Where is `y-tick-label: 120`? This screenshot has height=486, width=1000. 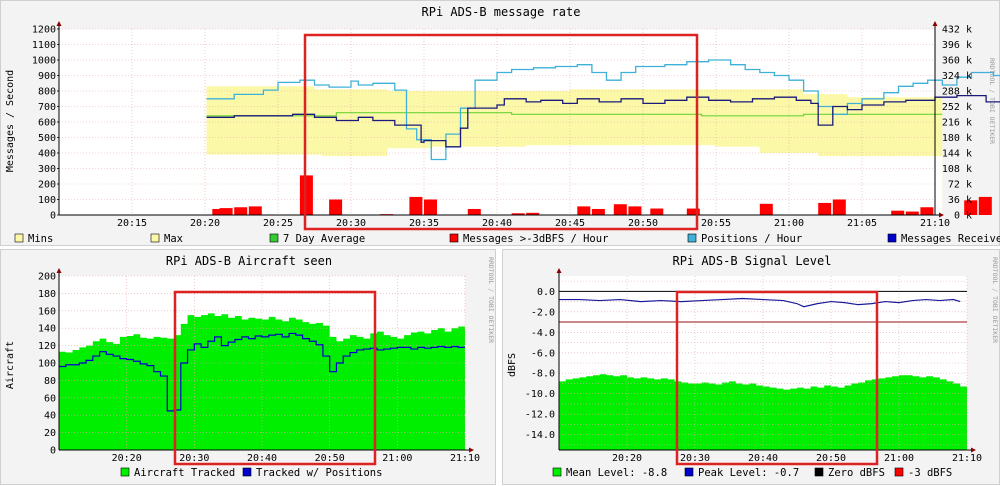
y-tick-label: 120 is located at coordinates (47, 346).